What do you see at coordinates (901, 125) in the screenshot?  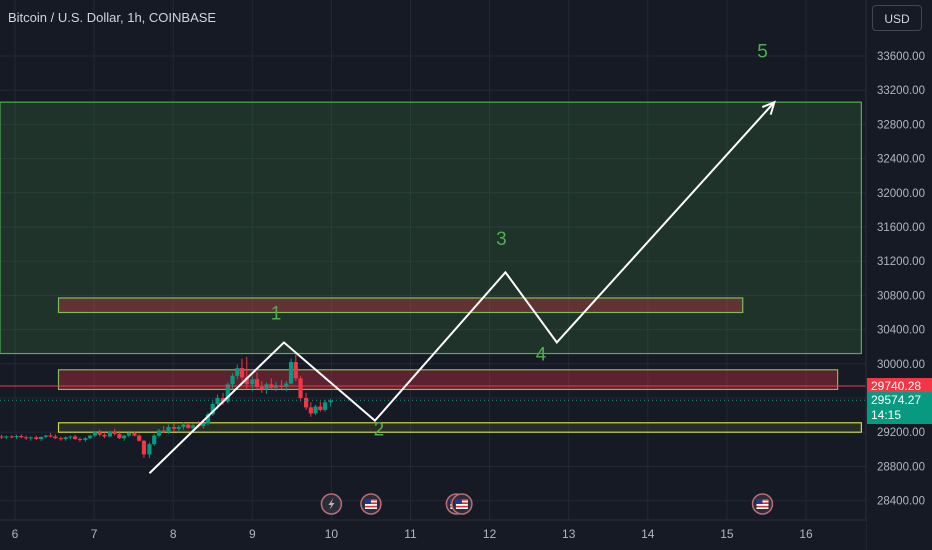 I see `price-tick-label: 32800.00` at bounding box center [901, 125].